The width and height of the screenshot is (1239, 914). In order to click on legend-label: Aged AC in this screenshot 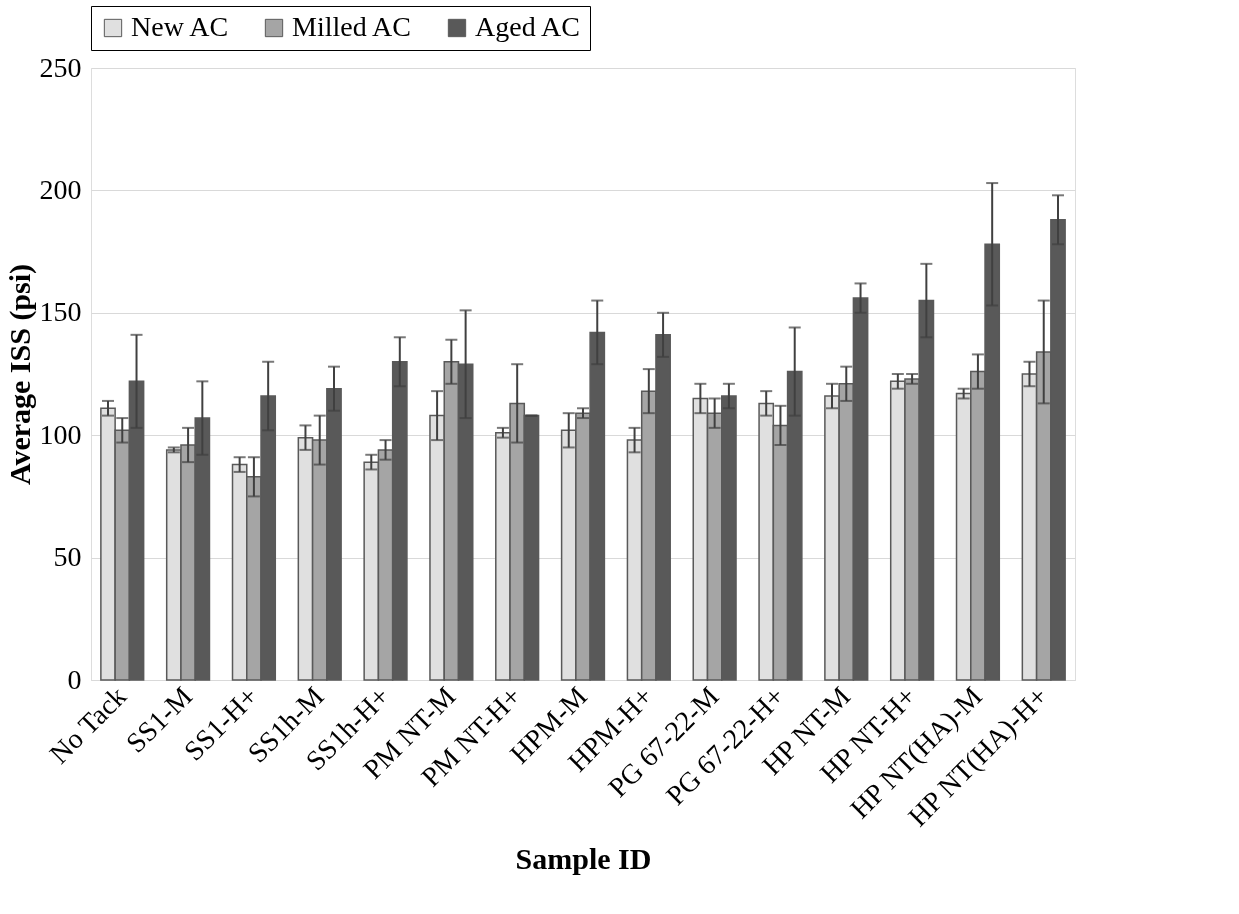, I will do `click(527, 26)`.